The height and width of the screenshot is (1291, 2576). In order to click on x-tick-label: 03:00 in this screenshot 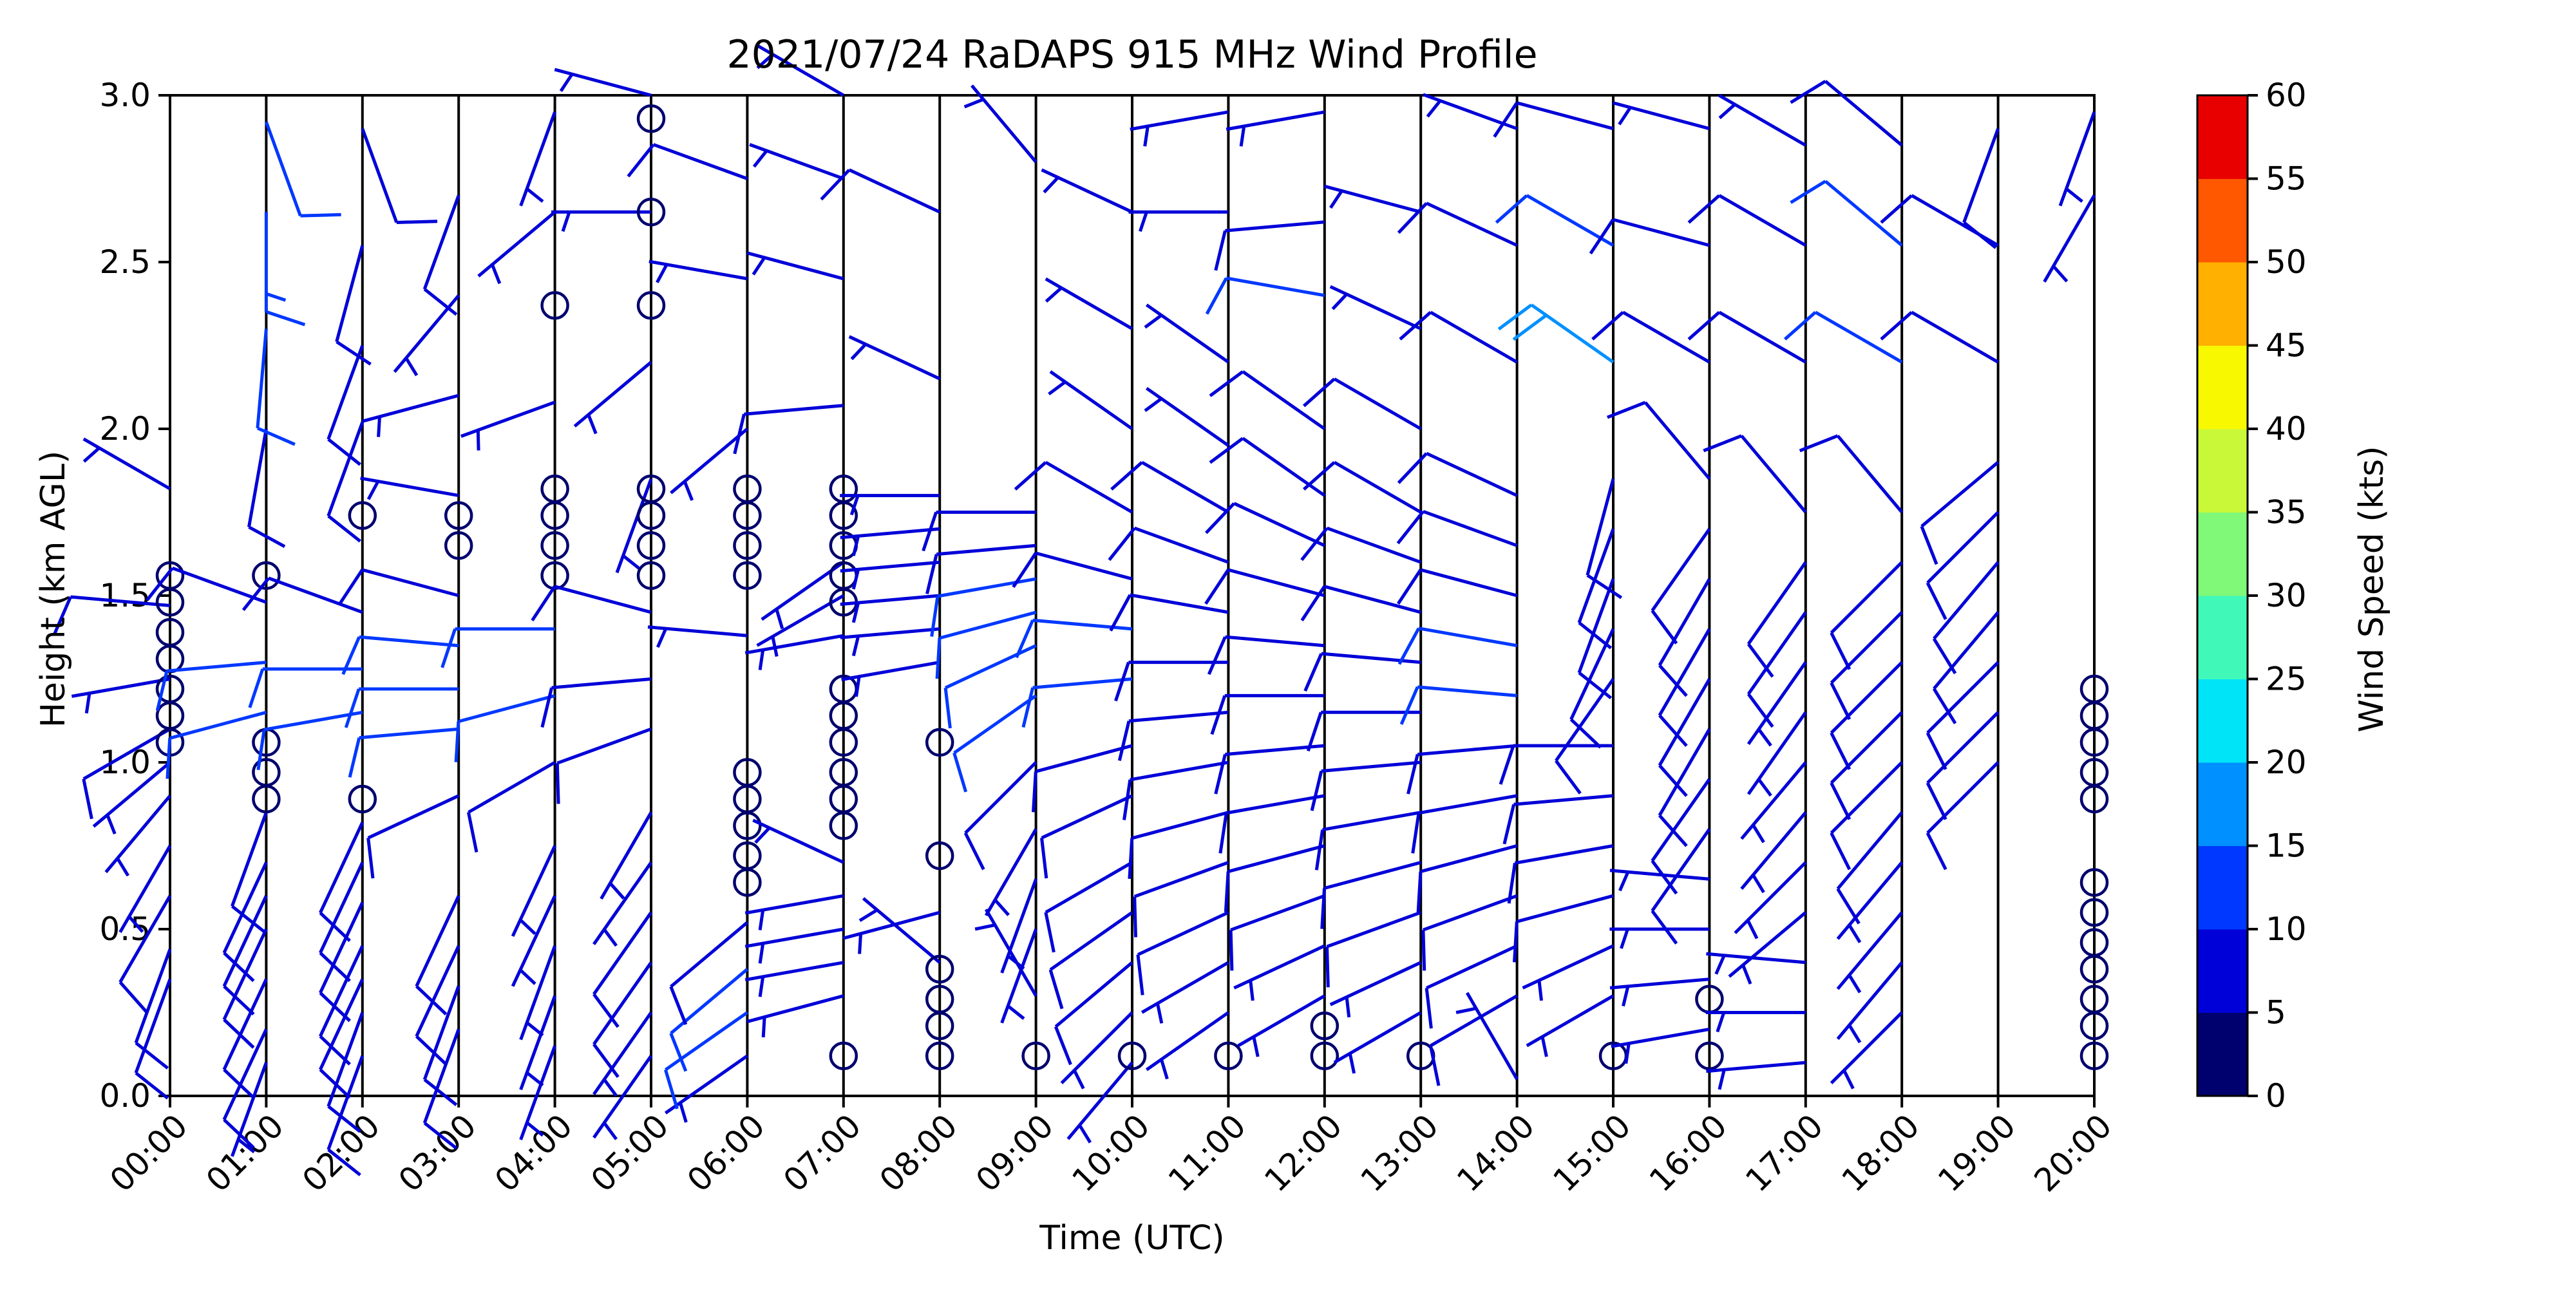, I will do `click(438, 1153)`.